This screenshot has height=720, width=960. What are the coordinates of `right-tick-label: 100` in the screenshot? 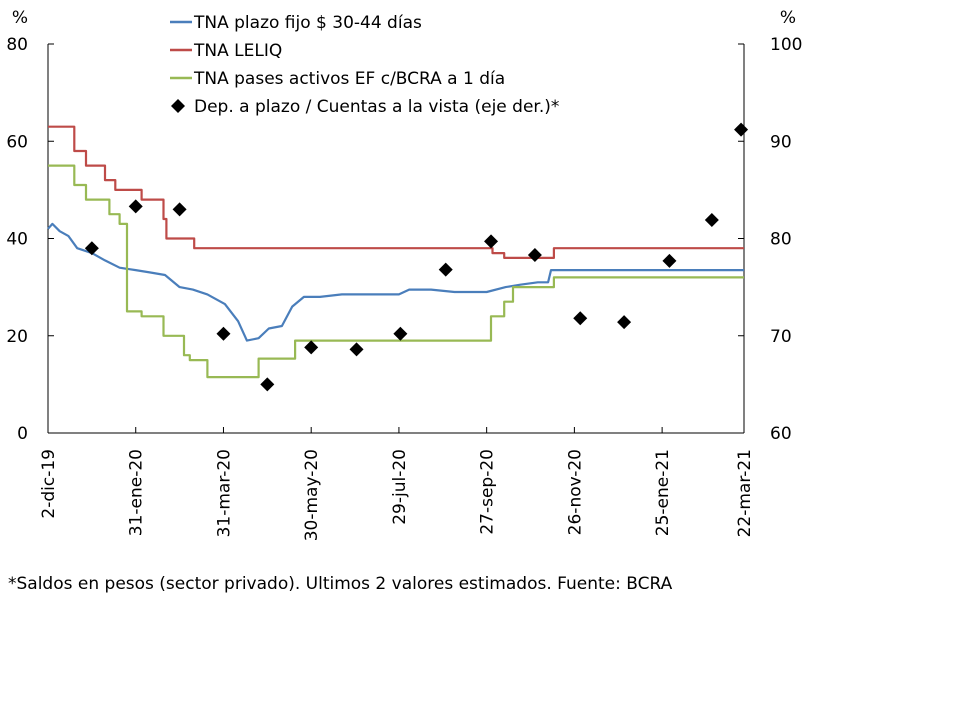 It's located at (786, 45).